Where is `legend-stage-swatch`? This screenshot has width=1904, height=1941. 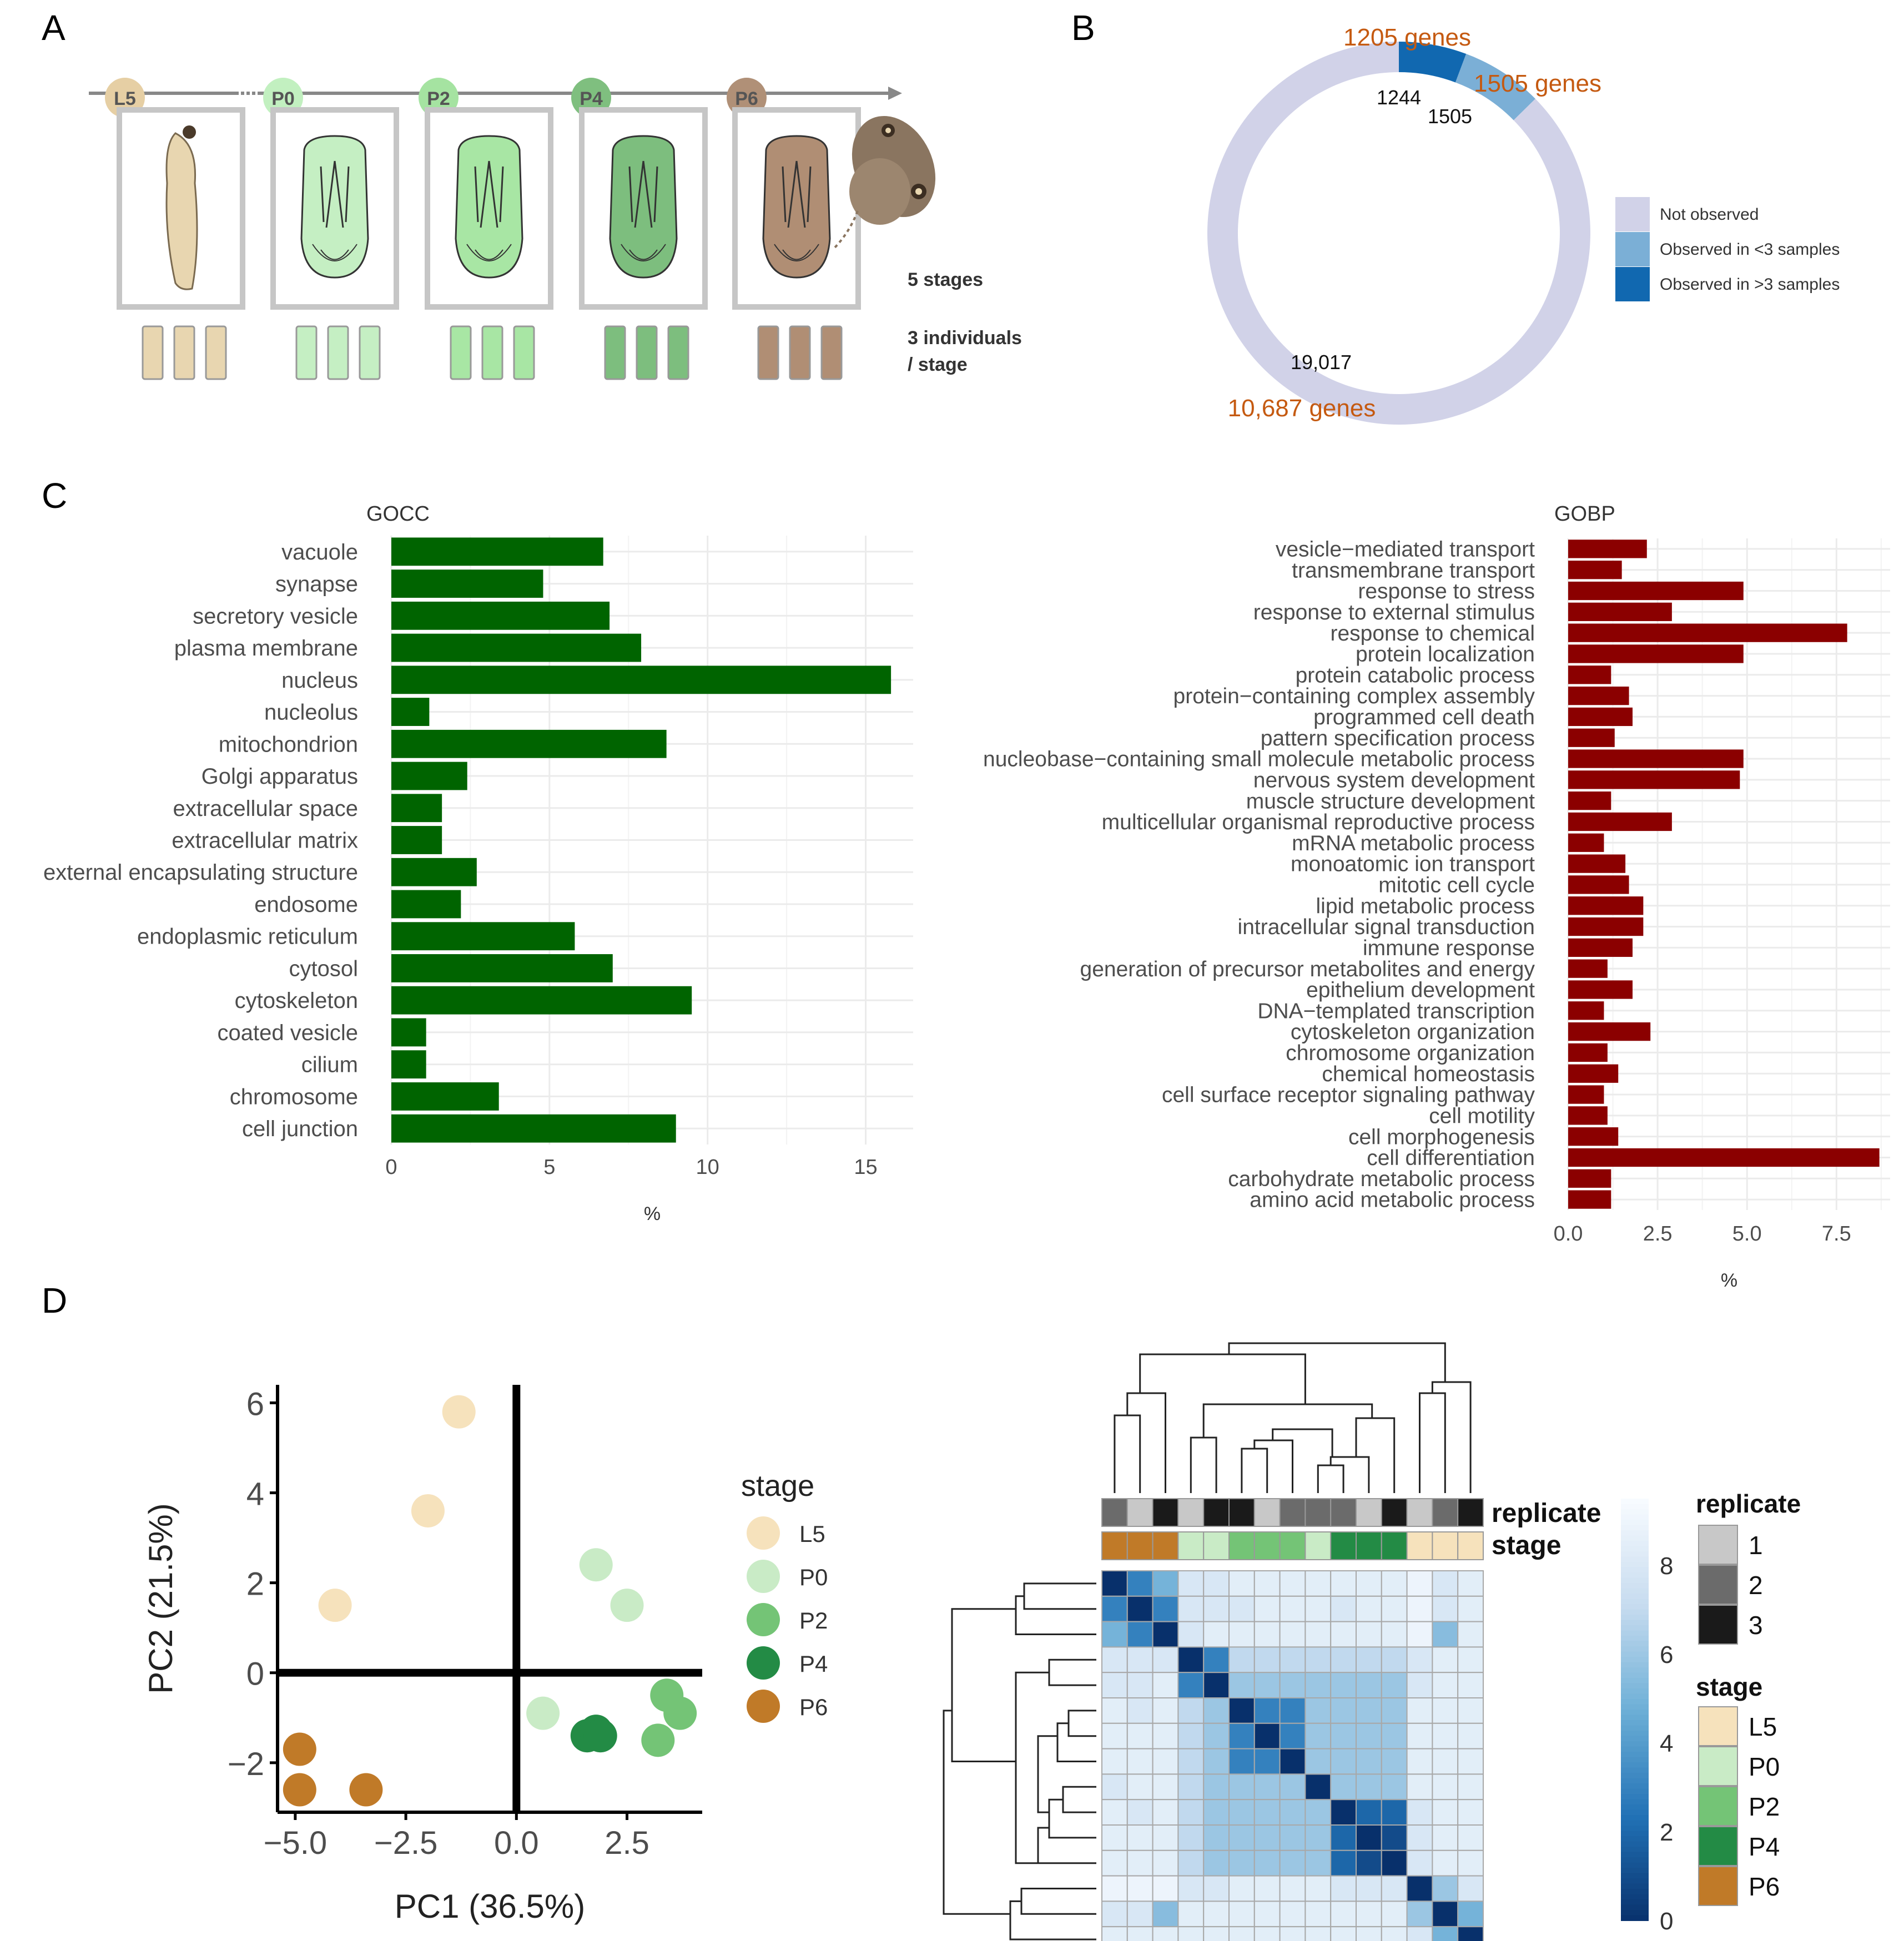 legend-stage-swatch is located at coordinates (1718, 1726).